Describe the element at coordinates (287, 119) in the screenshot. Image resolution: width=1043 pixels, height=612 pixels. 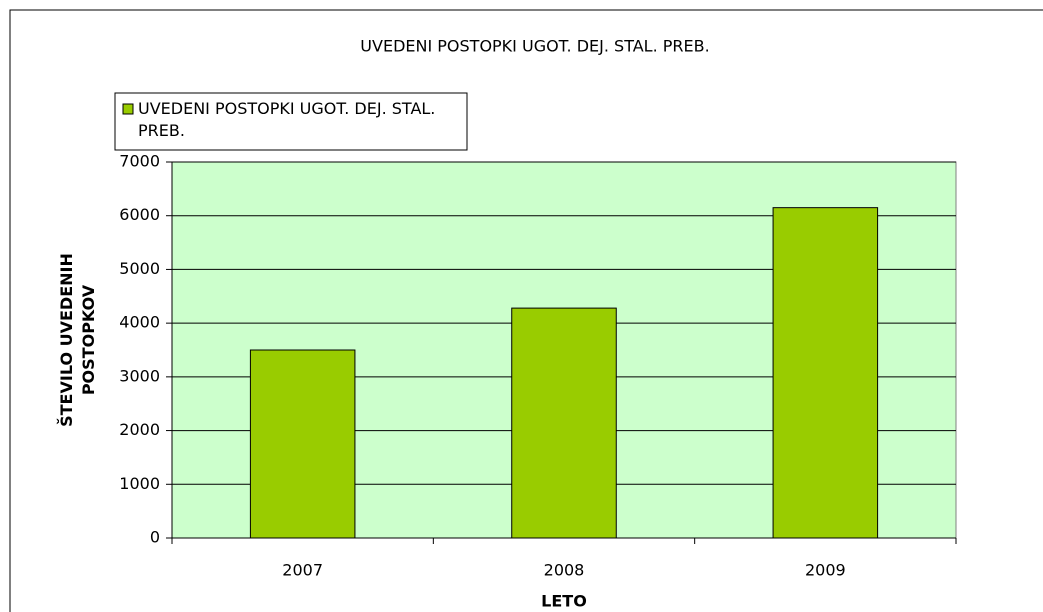
I see `legend-label: UVEDENI POSTOPKI UGOT. DEJ. STAL. PREB.` at that location.